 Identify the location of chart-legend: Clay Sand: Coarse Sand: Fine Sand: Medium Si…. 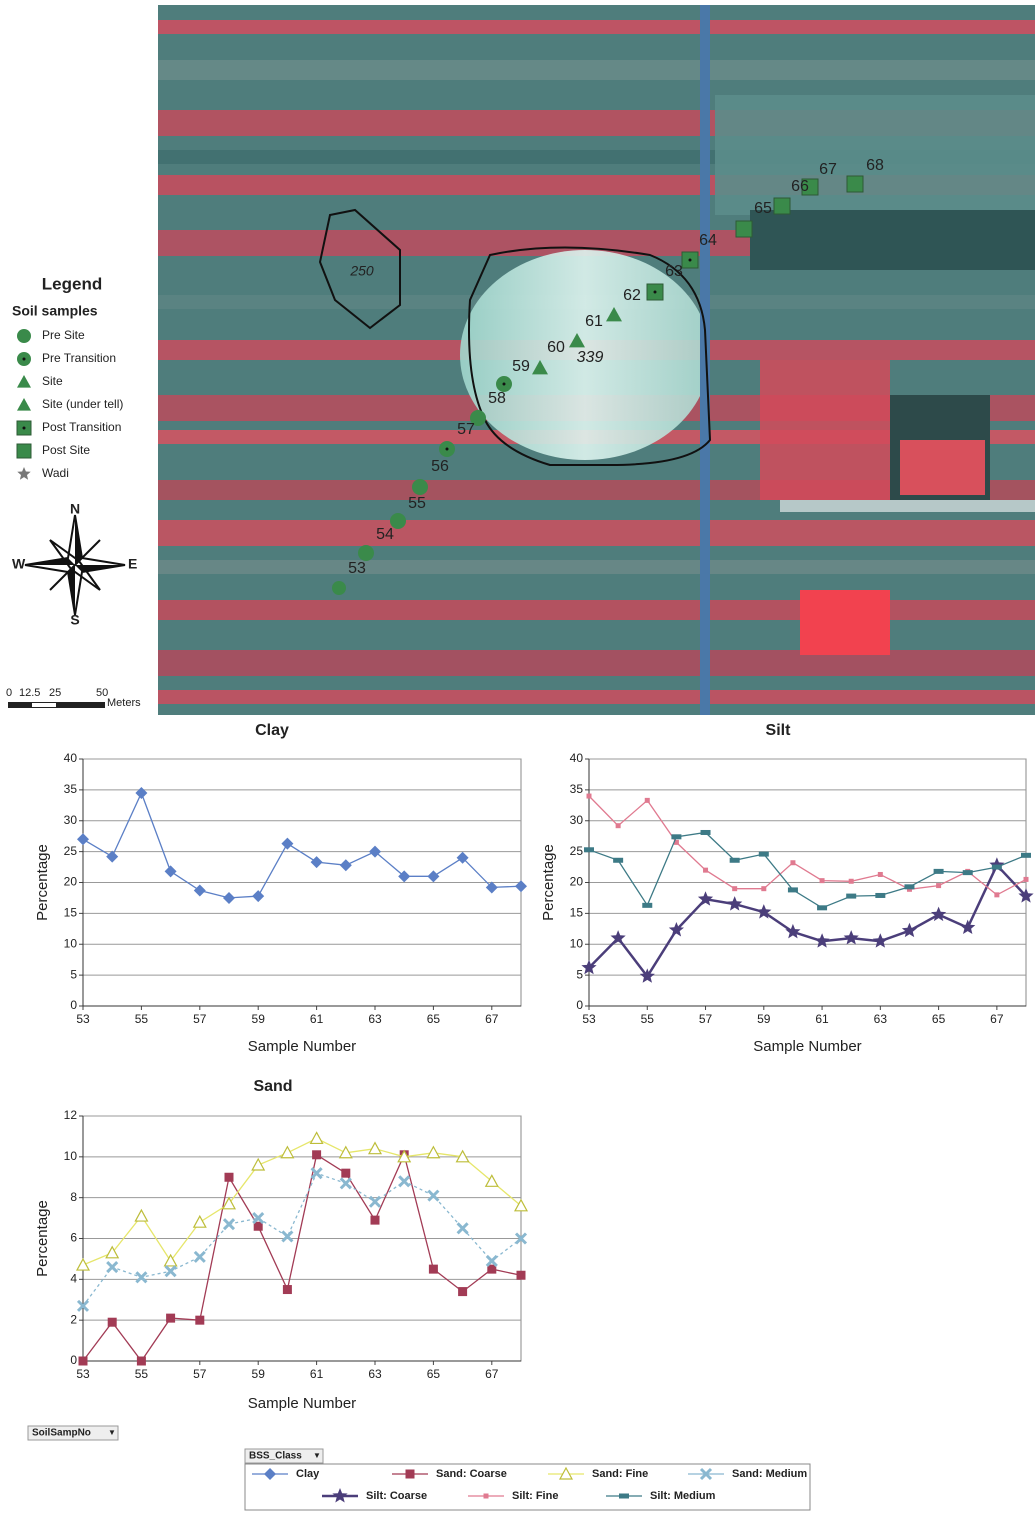
(529, 1484).